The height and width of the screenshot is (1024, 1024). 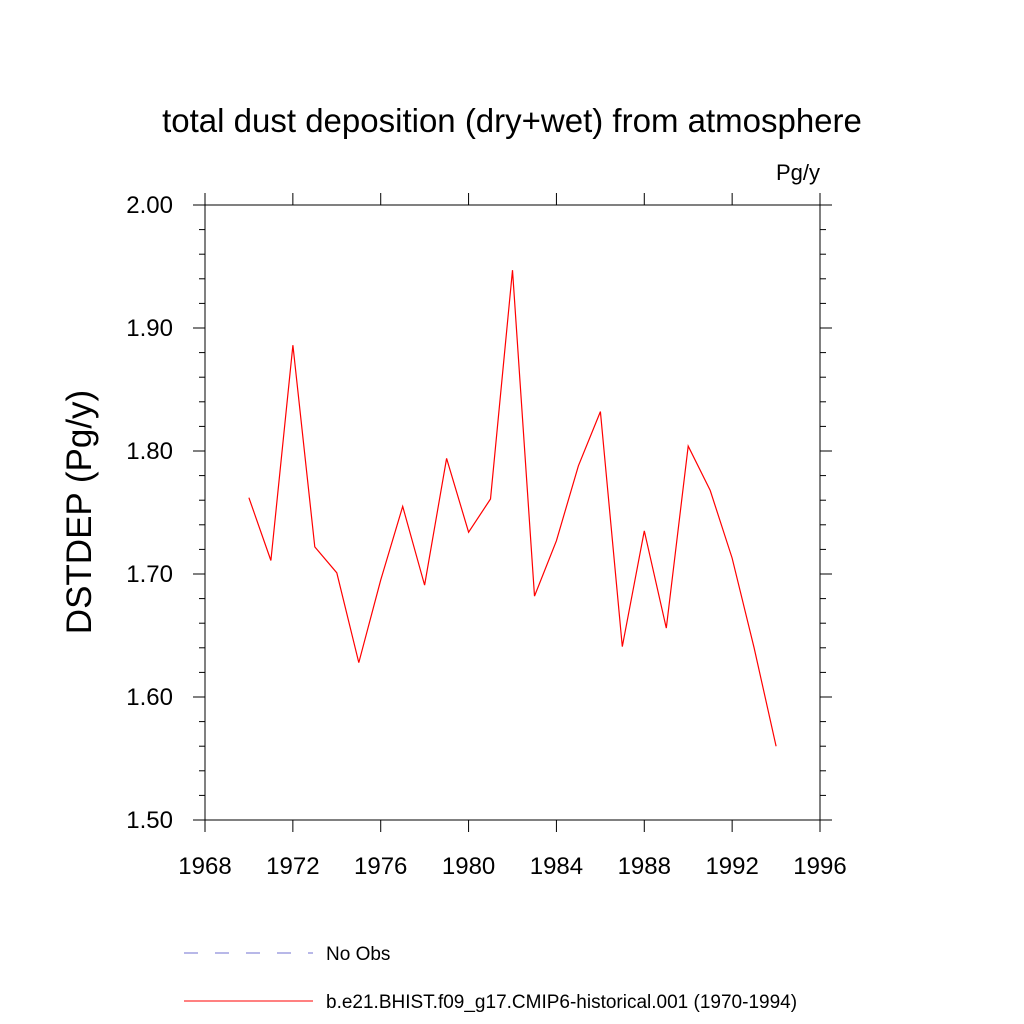 I want to click on y-tick-label: 1.90, so click(x=149, y=328).